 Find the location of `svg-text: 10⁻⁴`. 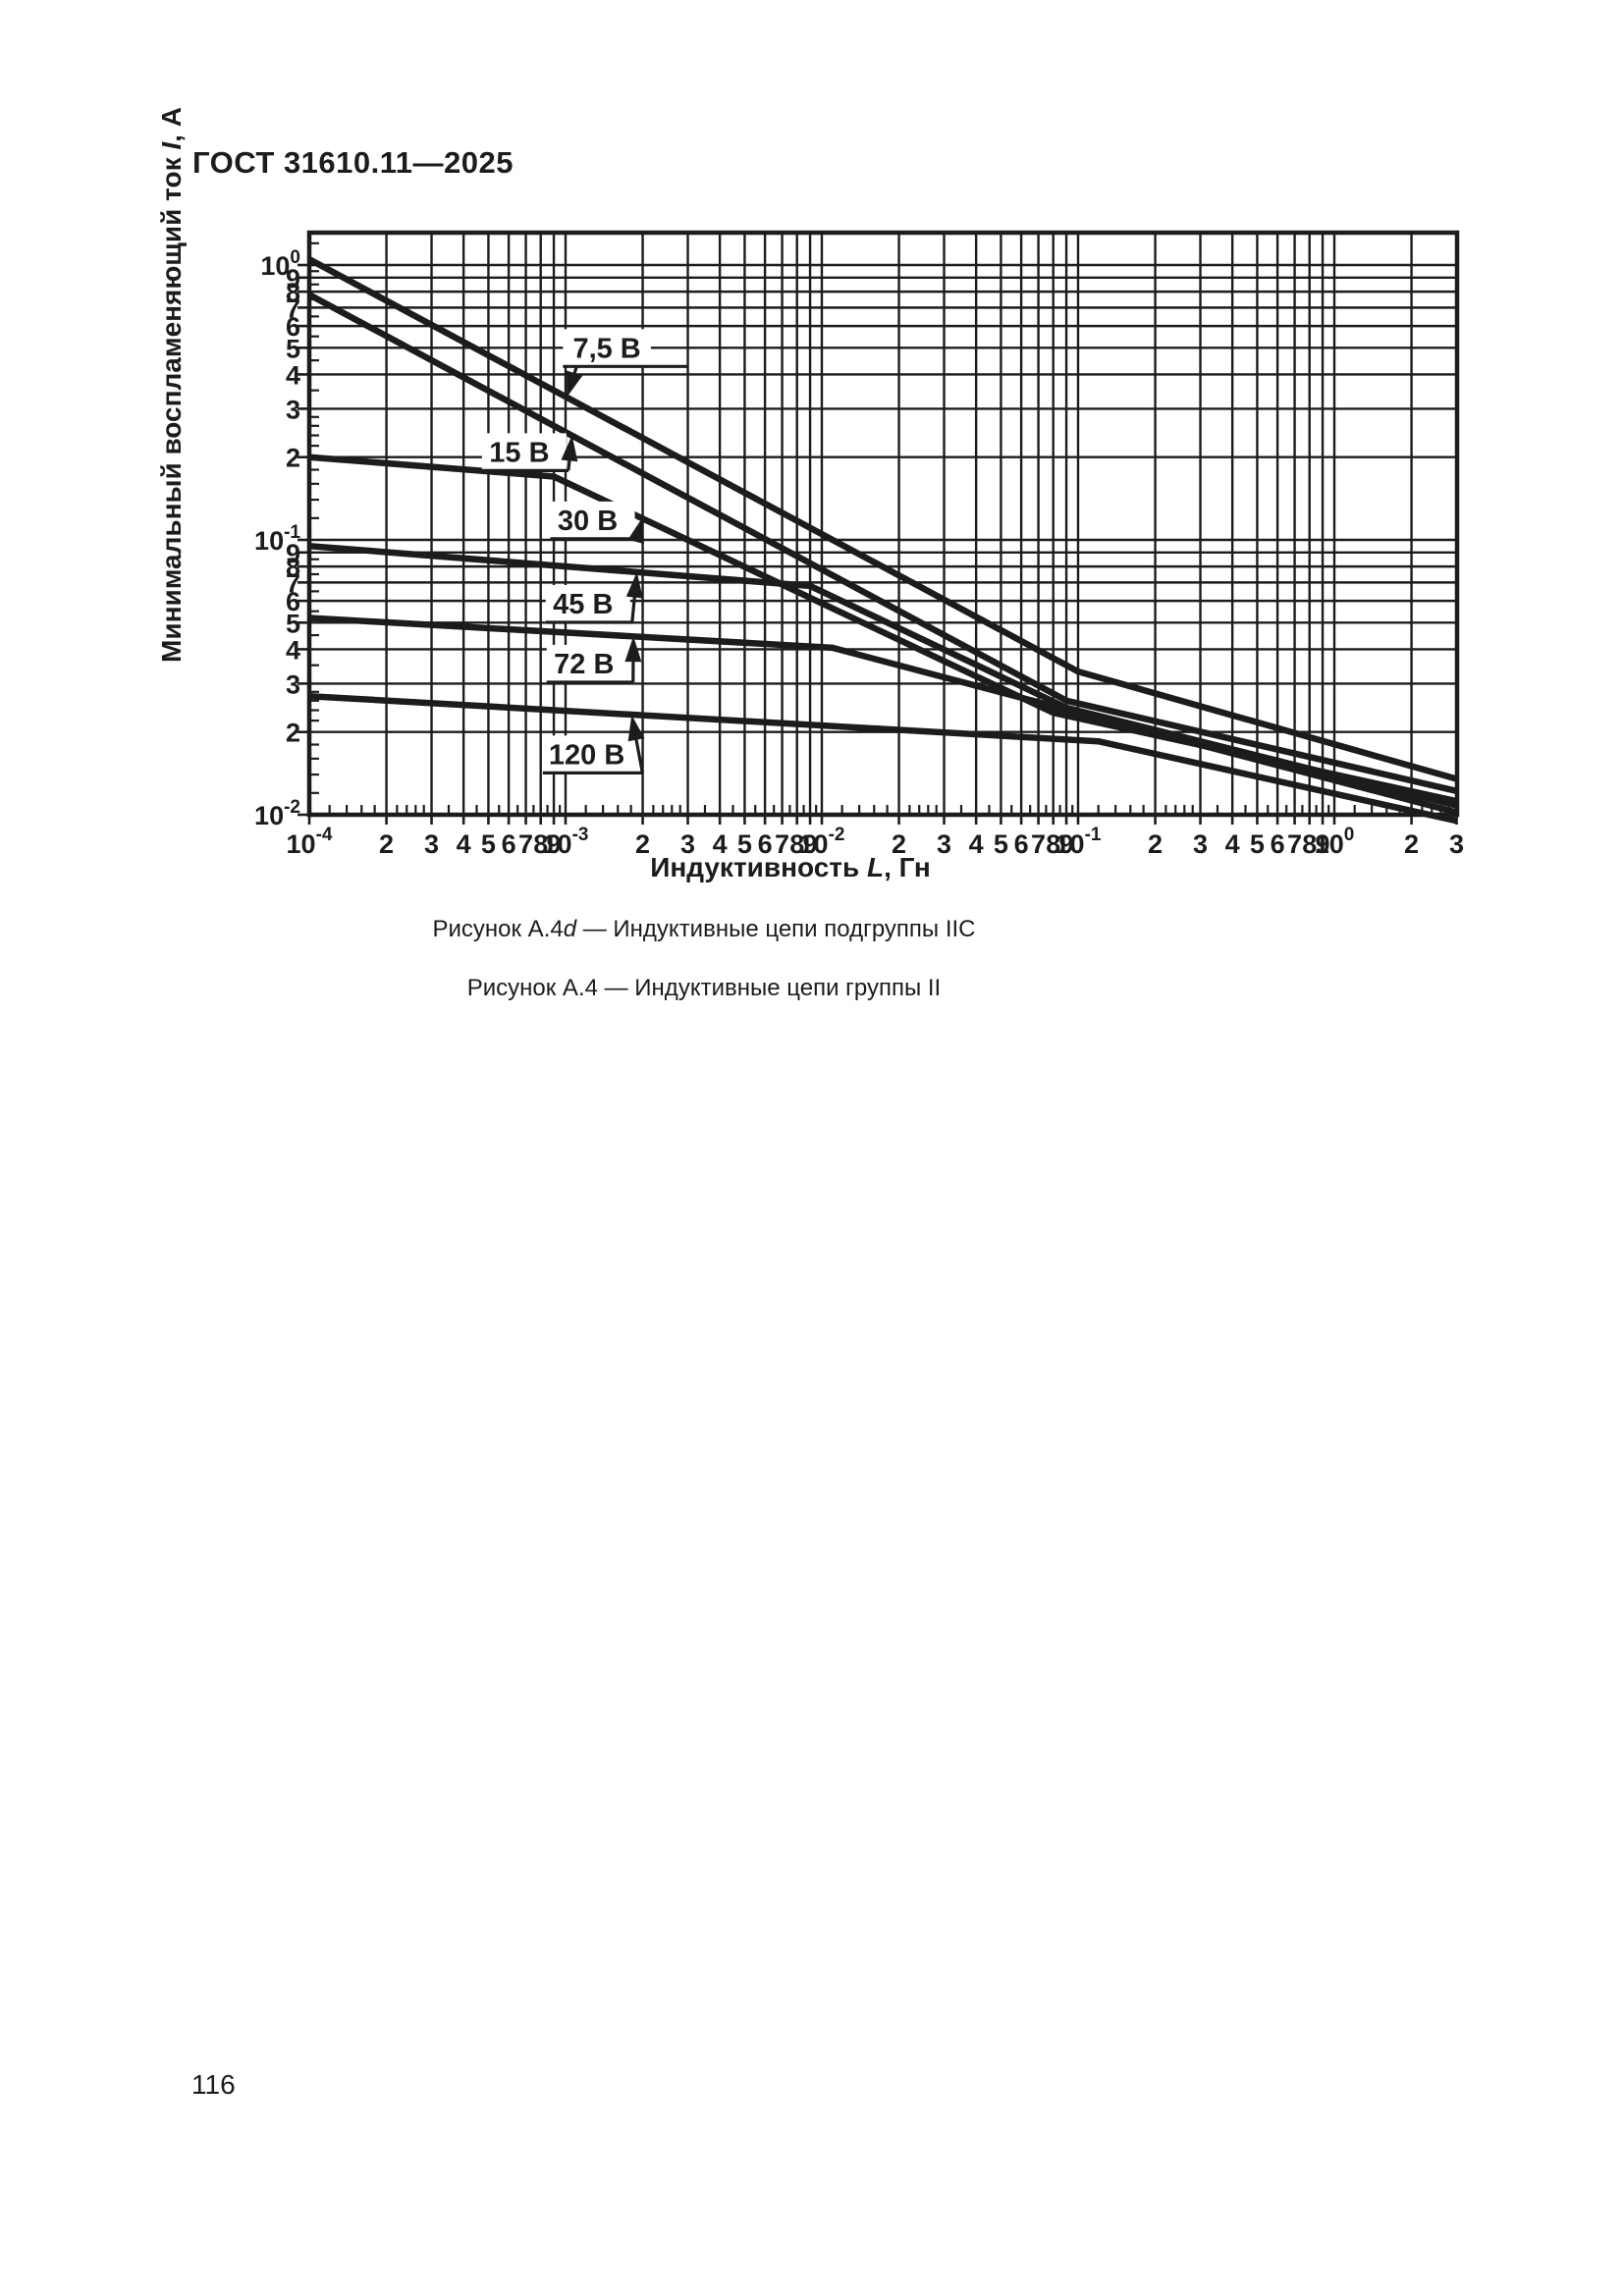

svg-text: 10⁻⁴ is located at coordinates (310, 842).